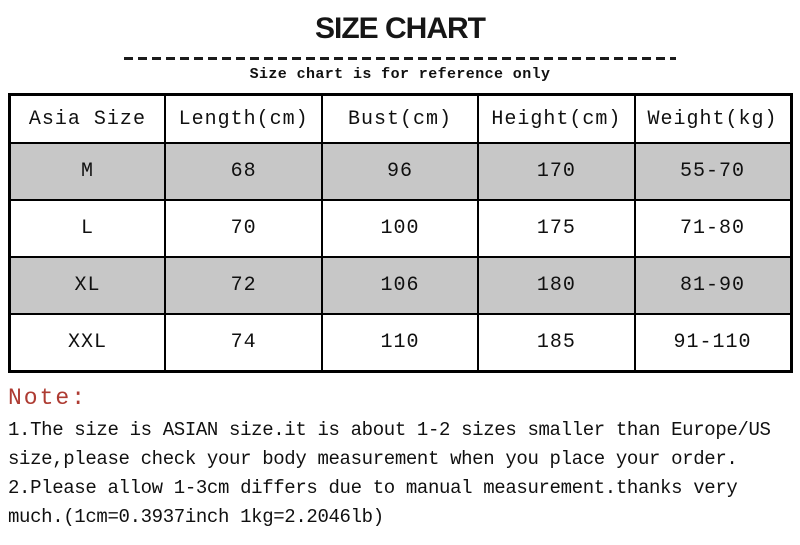 Image resolution: width=800 pixels, height=545 pixels. I want to click on table-cell-length: 70, so click(243, 228).